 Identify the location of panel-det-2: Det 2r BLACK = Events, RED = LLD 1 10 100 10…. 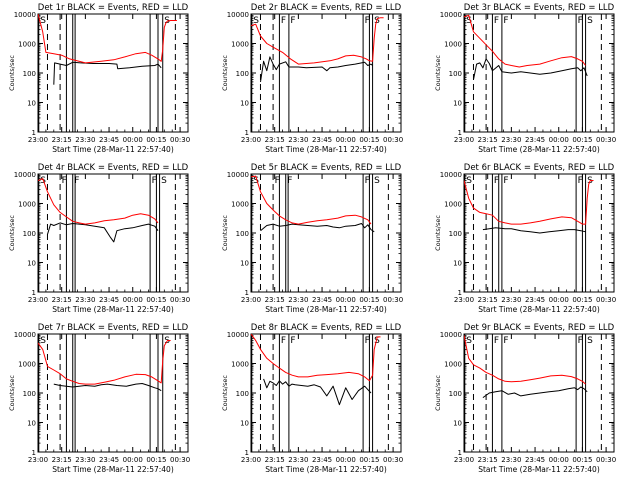
(312, 78).